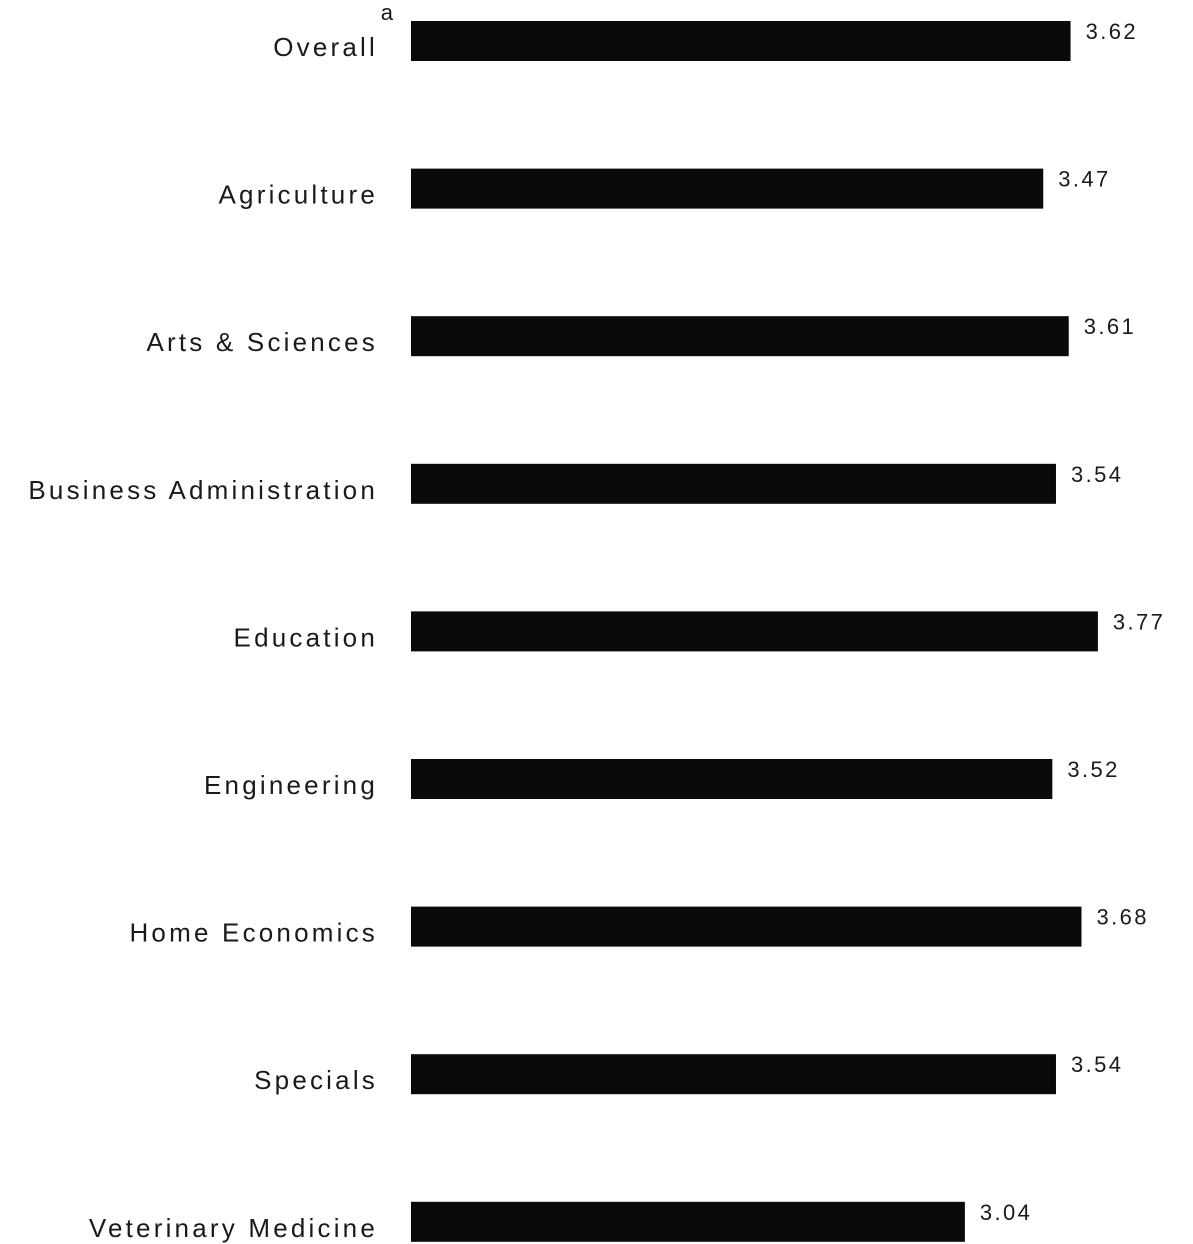  I want to click on value-label-education: 3.77, so click(1139, 621).